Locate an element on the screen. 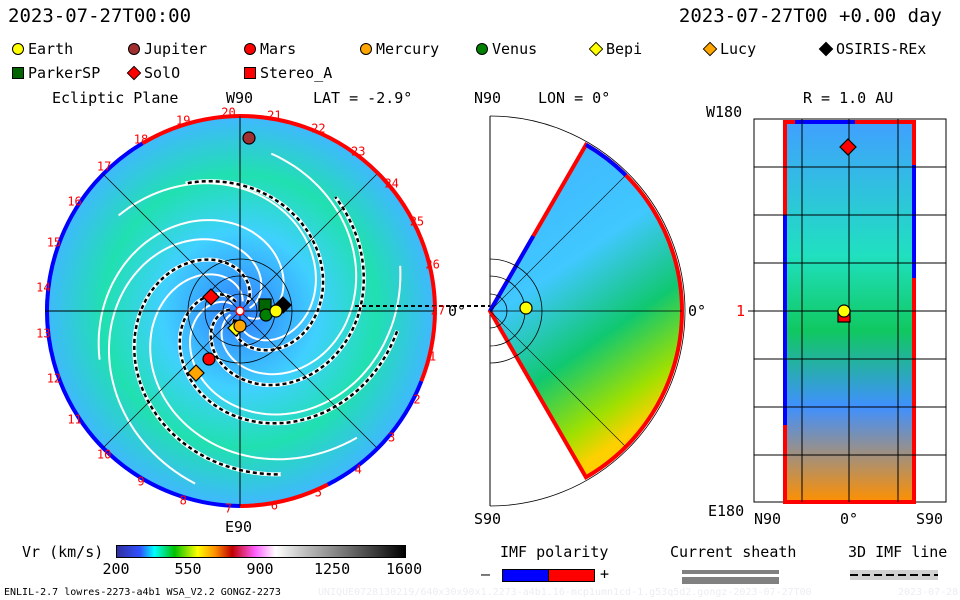 This screenshot has height=600, width=960. legend-item-venus: Venus is located at coordinates (506, 49).